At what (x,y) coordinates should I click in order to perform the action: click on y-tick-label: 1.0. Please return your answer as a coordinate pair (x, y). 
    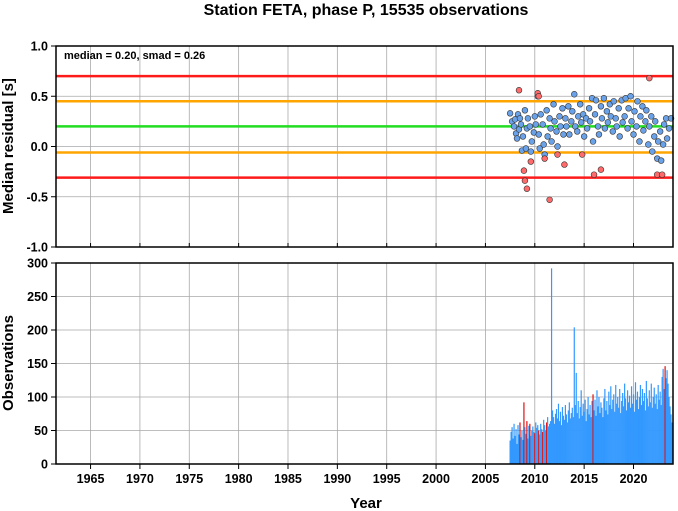
    Looking at the image, I should click on (39, 47).